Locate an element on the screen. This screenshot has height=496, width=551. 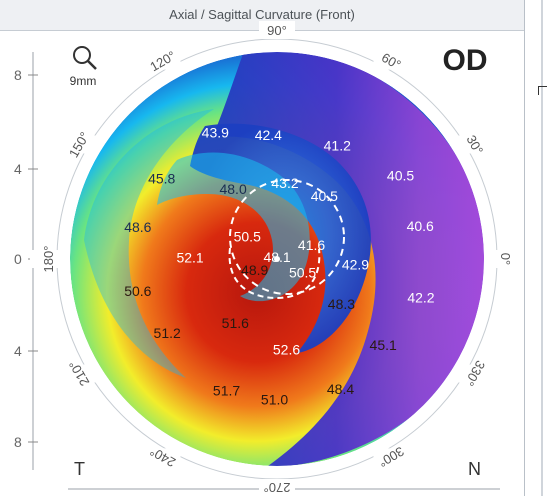
panel-divider is located at coordinates (542, 248).